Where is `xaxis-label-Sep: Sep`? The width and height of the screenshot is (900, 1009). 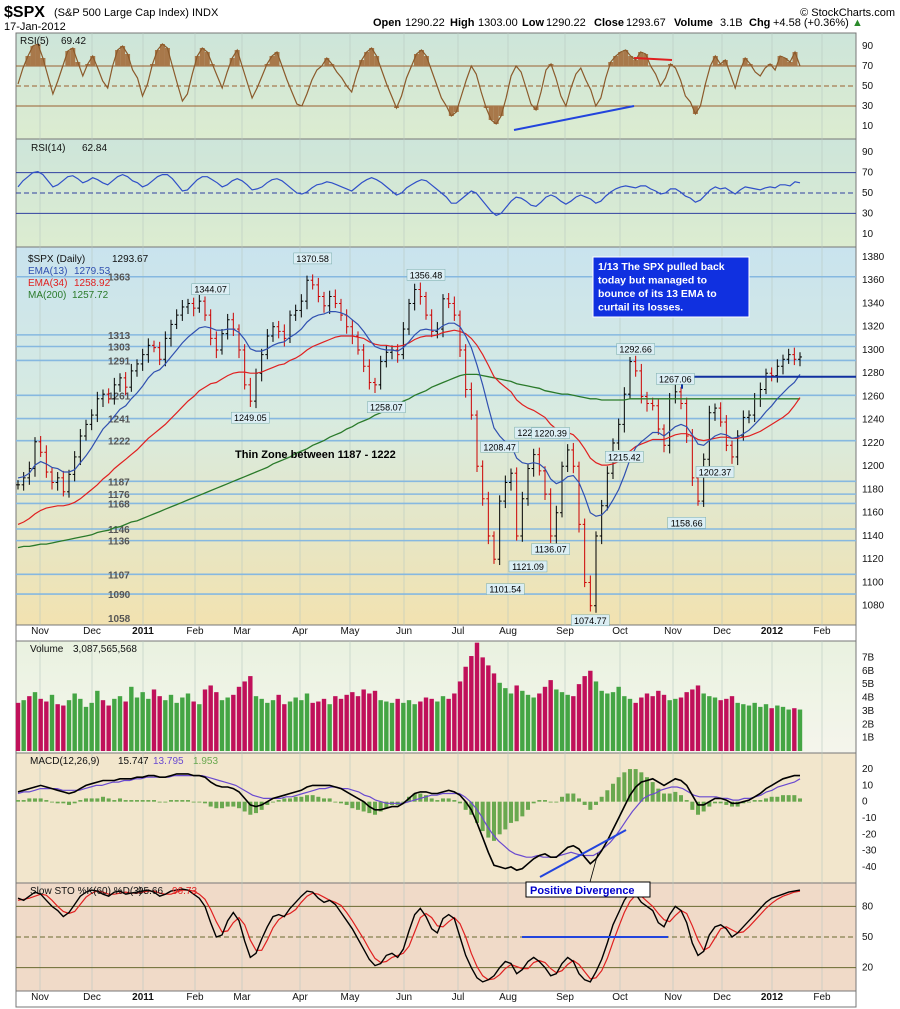 xaxis-label-Sep: Sep is located at coordinates (565, 631).